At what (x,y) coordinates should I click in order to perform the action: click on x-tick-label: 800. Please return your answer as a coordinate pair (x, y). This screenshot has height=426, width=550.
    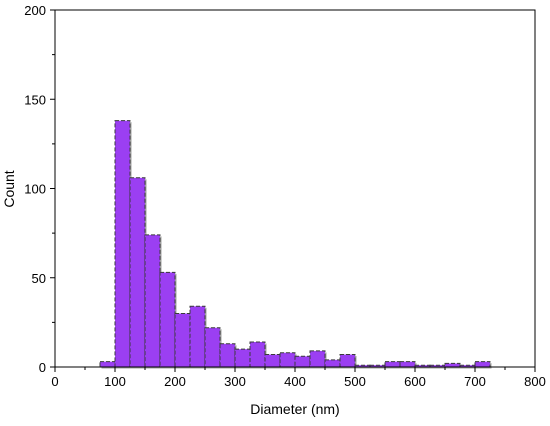
    Looking at the image, I should click on (535, 381).